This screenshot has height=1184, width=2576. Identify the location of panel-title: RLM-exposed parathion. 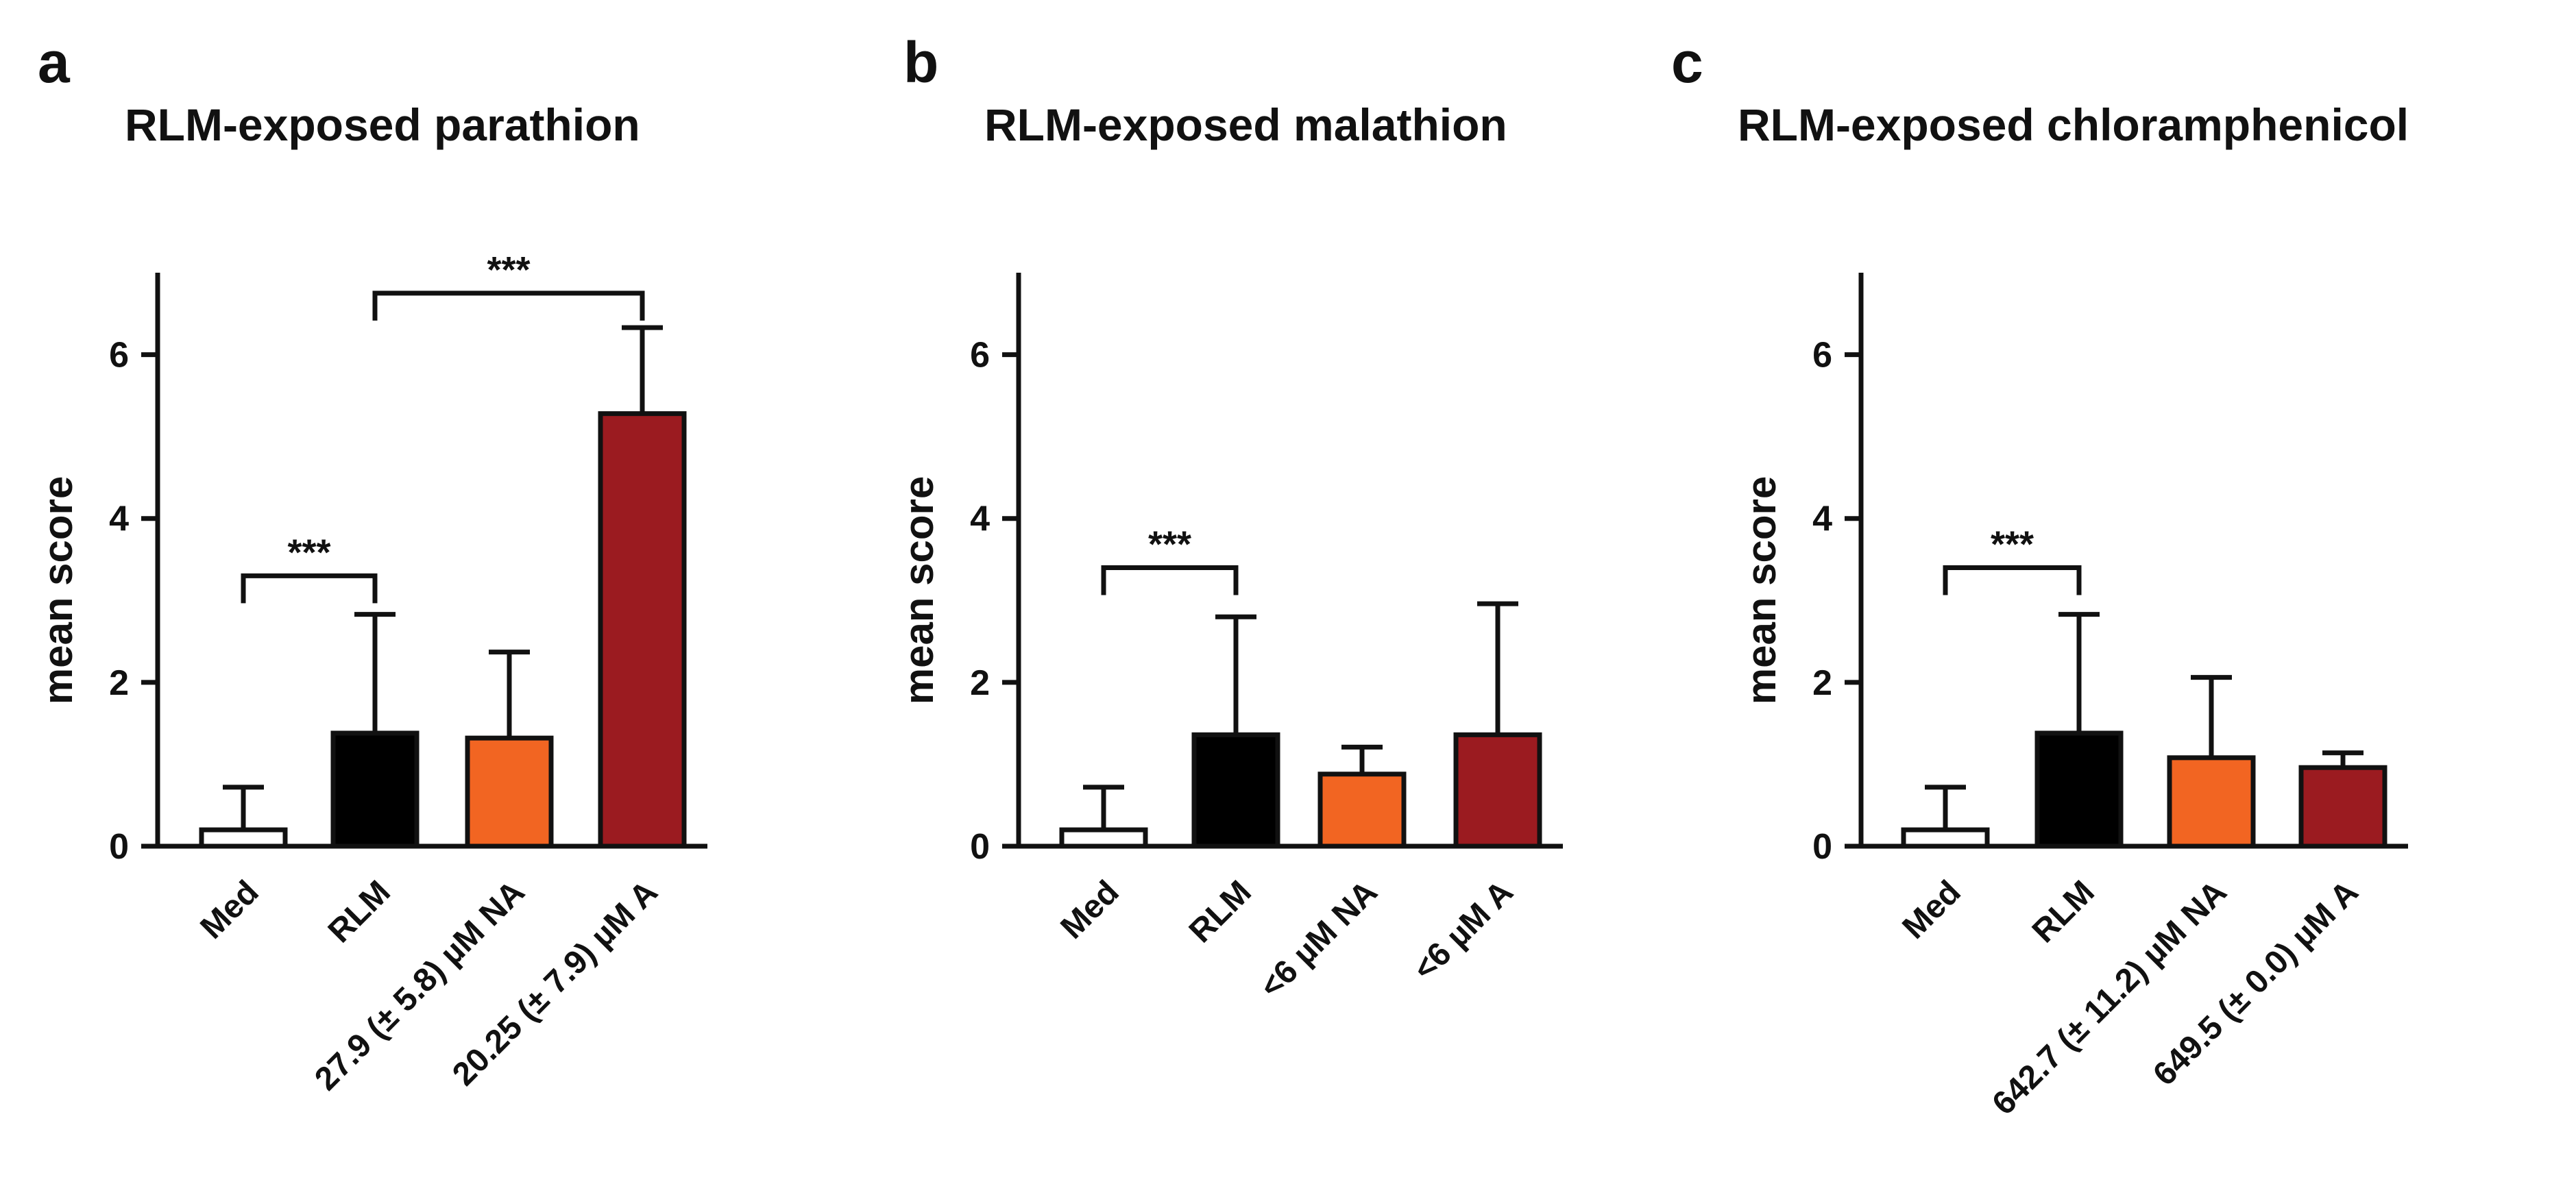
(382, 125).